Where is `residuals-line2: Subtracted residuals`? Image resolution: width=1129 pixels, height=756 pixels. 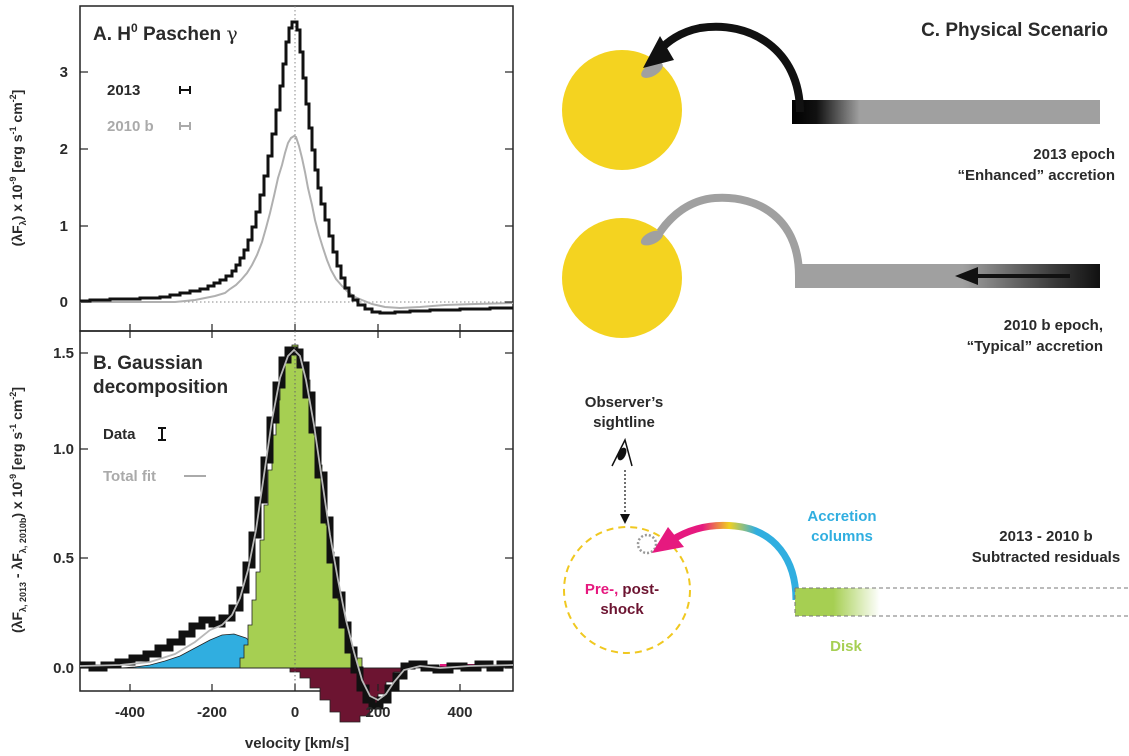
residuals-line2: Subtracted residuals is located at coordinates (1046, 557).